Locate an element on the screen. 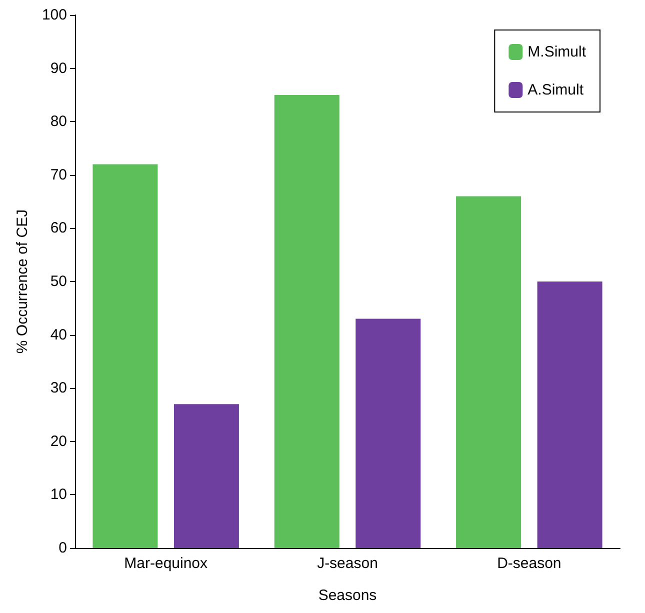  y-tick-label: 90 is located at coordinates (58, 68).